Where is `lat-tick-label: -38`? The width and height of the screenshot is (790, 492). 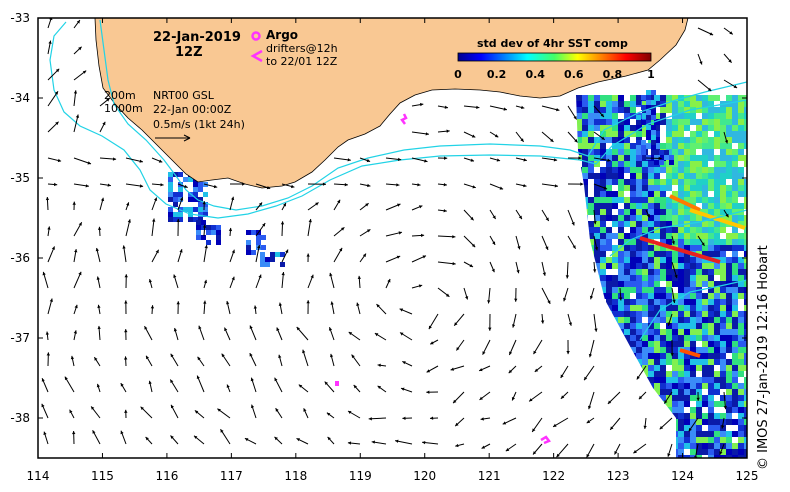 lat-tick-label: -38 is located at coordinates (20, 418).